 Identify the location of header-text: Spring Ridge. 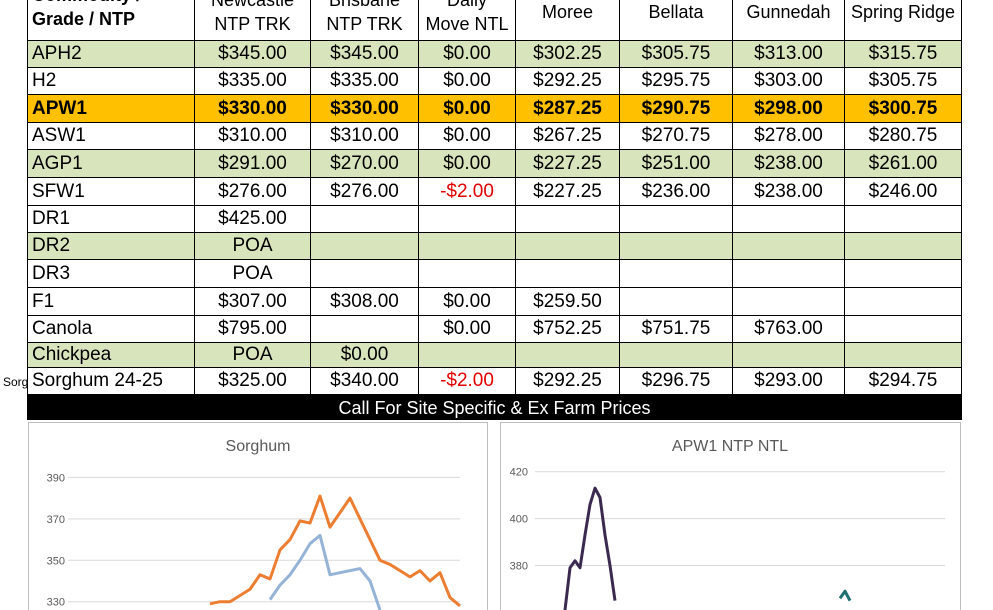
(903, 11).